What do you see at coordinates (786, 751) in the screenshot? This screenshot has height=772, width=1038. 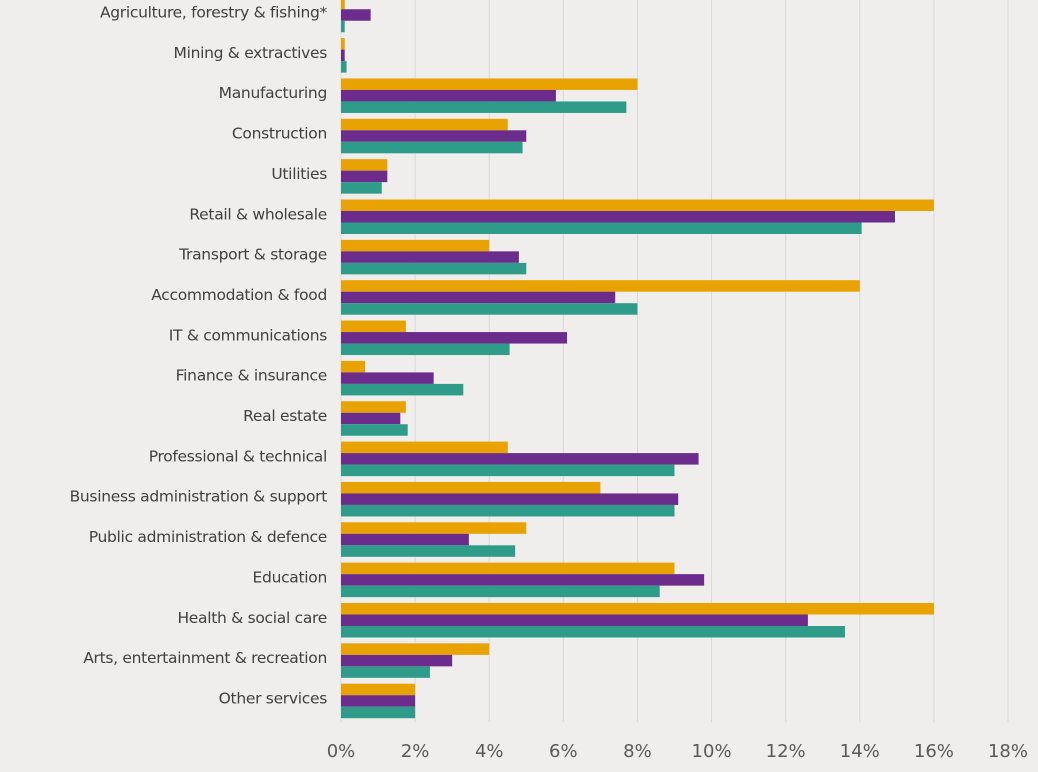 I see `x-tick-label: 12%` at bounding box center [786, 751].